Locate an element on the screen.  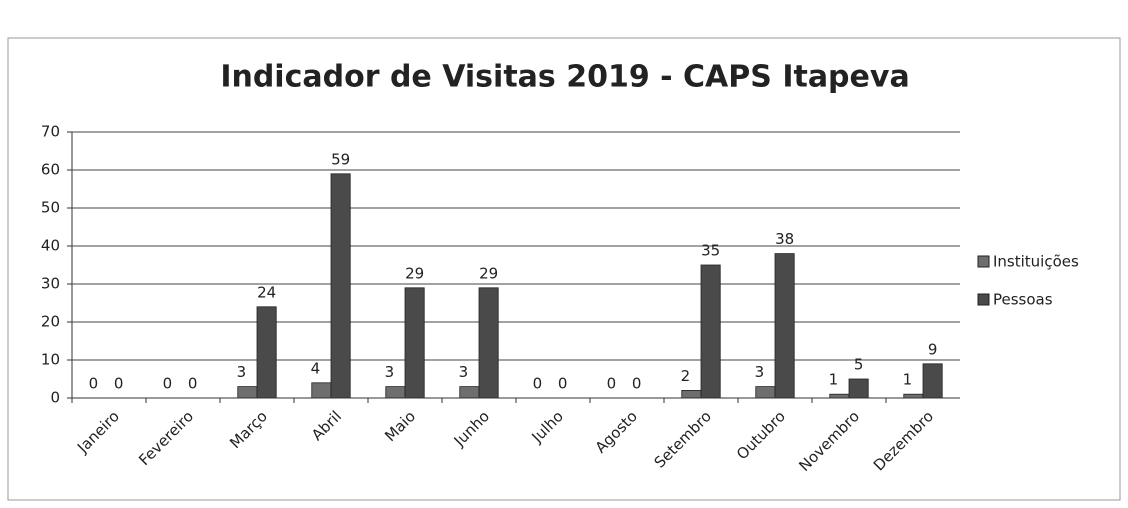
x-tick-label: Agosto is located at coordinates (616, 431).